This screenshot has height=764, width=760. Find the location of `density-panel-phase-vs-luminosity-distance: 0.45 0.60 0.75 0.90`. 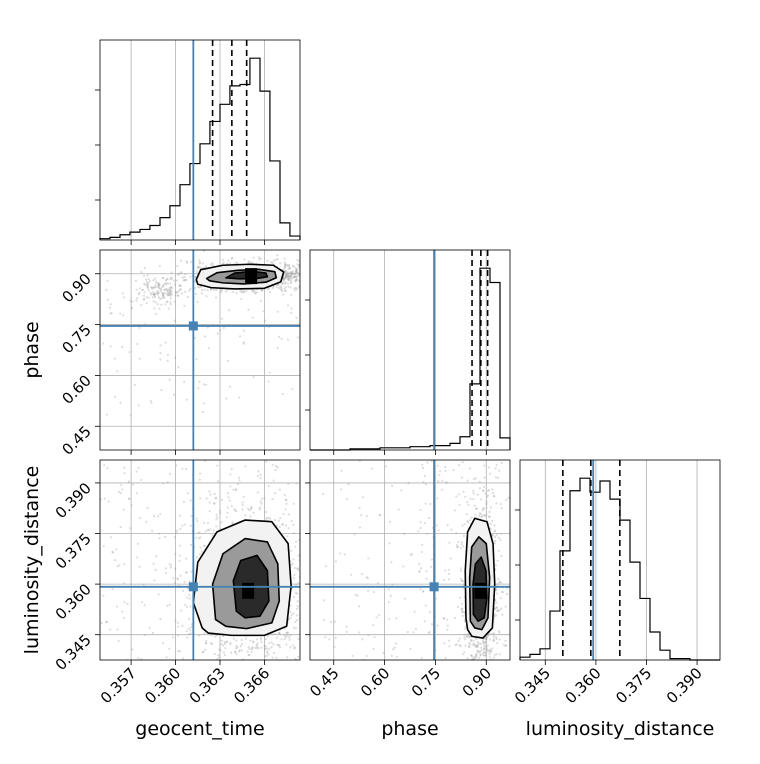

density-panel-phase-vs-luminosity-distance: 0.45 0.60 0.75 0.90 is located at coordinates (408, 579).